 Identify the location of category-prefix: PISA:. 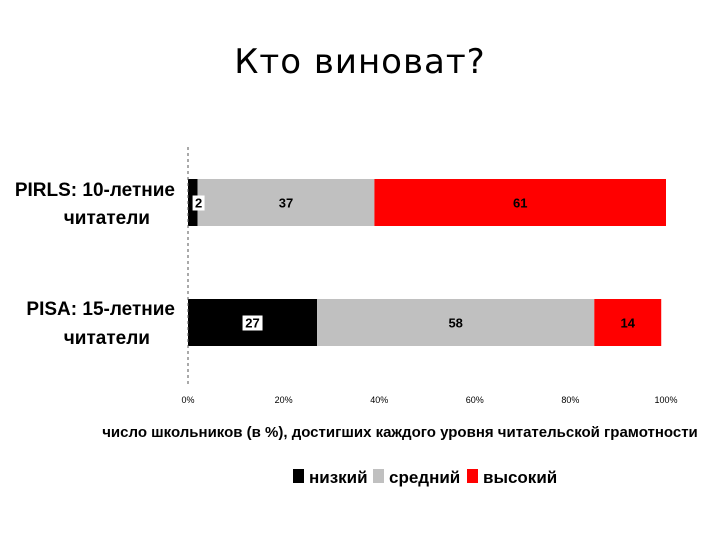
(51, 309).